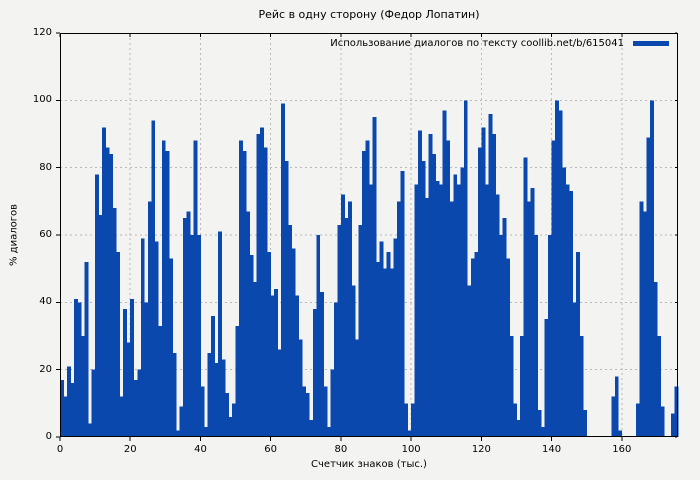  What do you see at coordinates (369, 464) in the screenshot?
I see `x-axis-label: Счетчик знаков (тыс.)` at bounding box center [369, 464].